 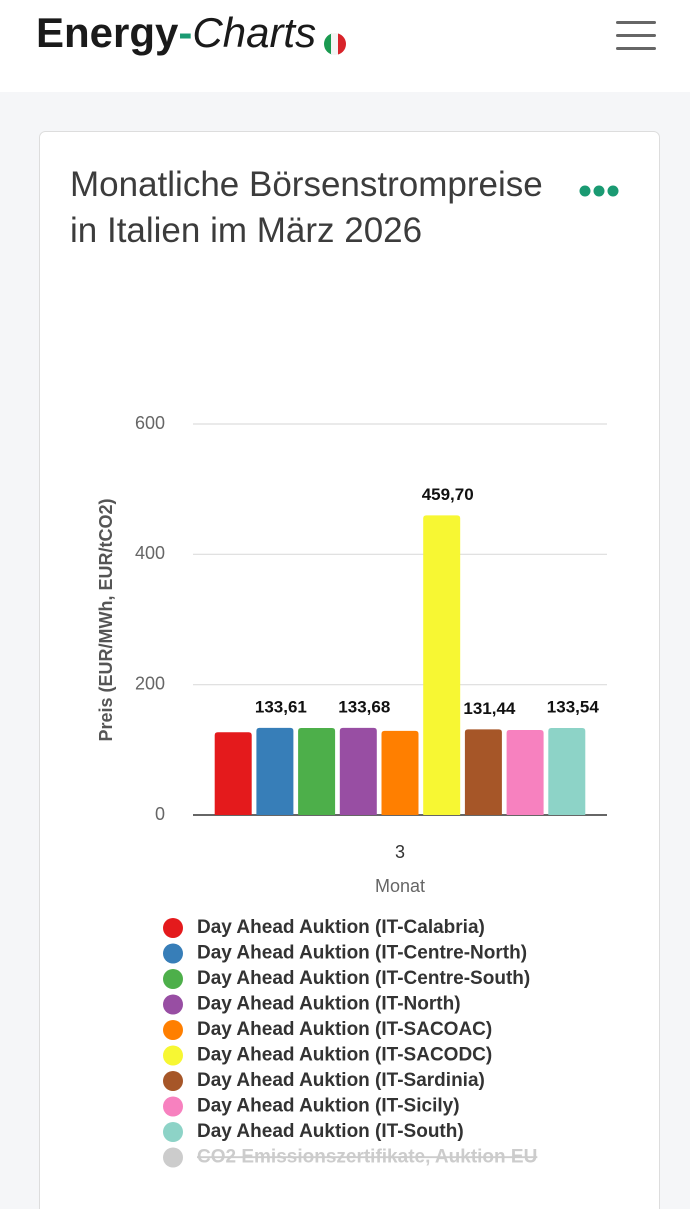 What do you see at coordinates (160, 814) in the screenshot?
I see `y-tick-label: 0` at bounding box center [160, 814].